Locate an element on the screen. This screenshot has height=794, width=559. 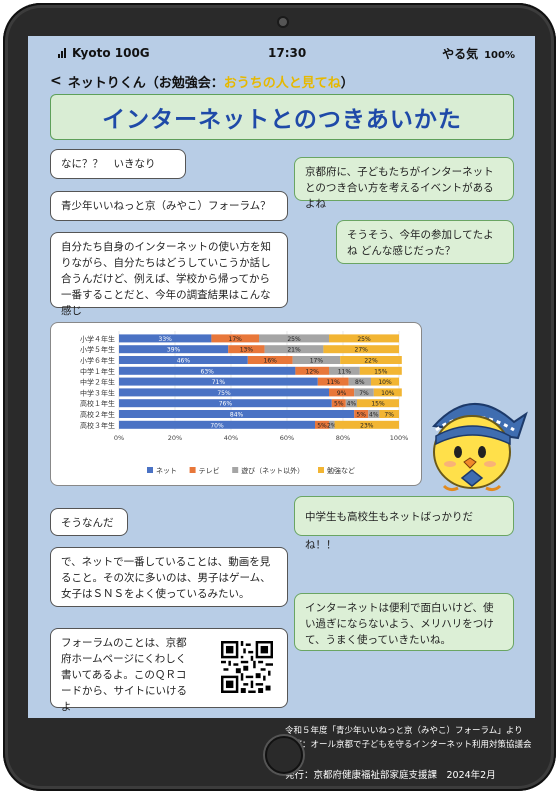
category-label: 小学６年生 is located at coordinates (97, 360).